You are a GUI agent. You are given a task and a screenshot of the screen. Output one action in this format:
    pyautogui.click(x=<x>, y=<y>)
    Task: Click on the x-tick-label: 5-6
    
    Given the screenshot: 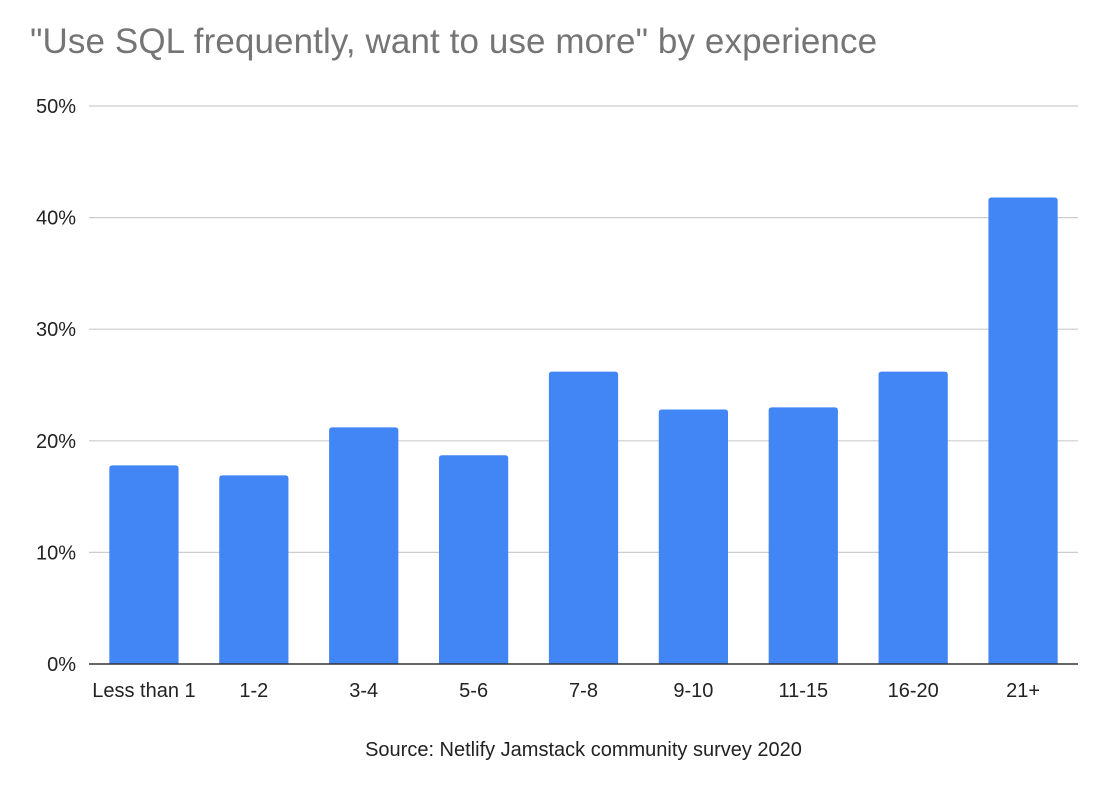 What is the action you would take?
    pyautogui.click(x=473, y=691)
    